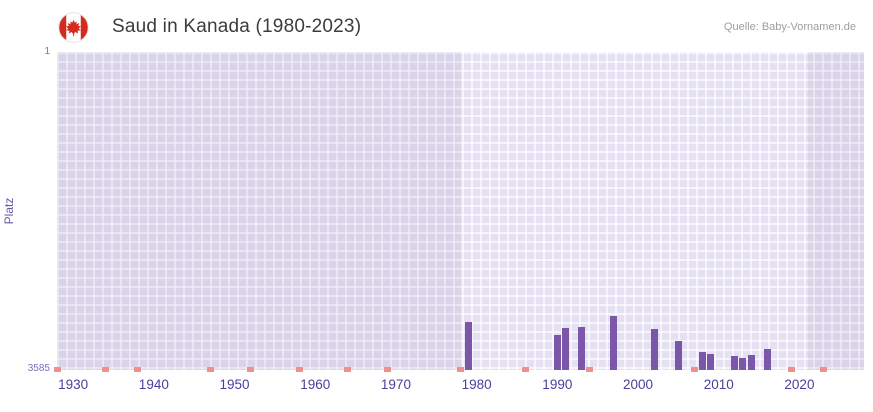 The image size is (873, 412). Describe the element at coordinates (565, 348) in the screenshot. I see `rank-bar-1991` at that location.